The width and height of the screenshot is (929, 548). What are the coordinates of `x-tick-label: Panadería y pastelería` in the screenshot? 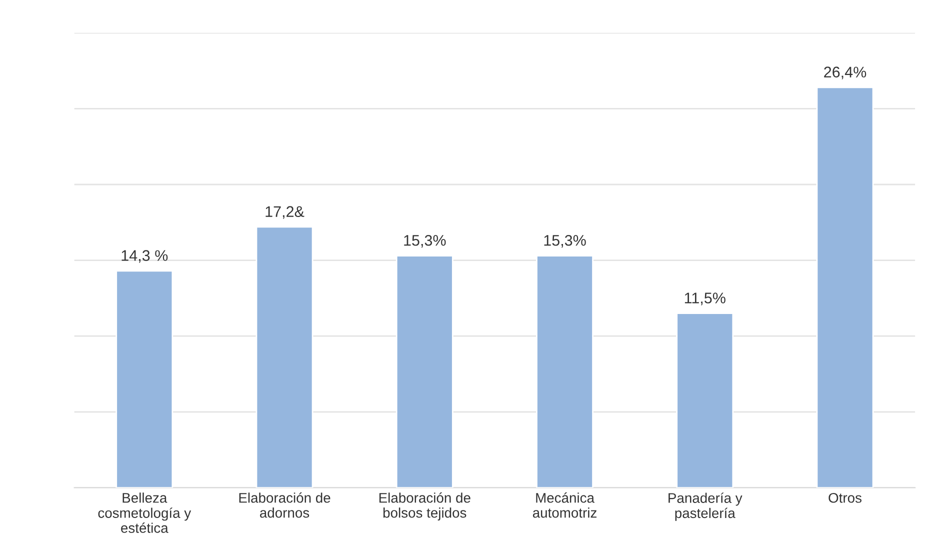 It's located at (705, 506).